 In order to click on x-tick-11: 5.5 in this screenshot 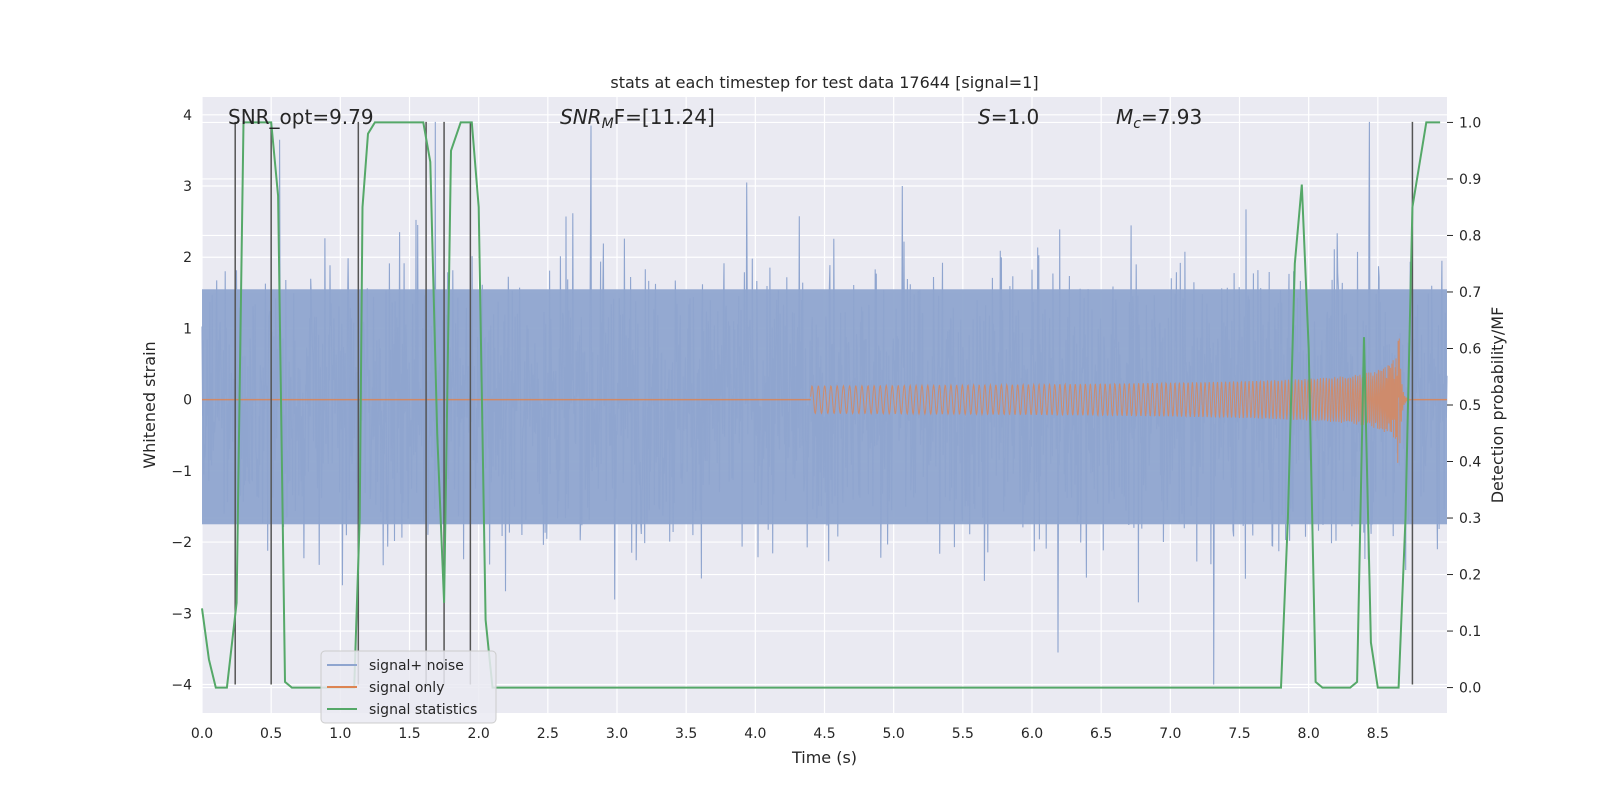, I will do `click(963, 734)`.